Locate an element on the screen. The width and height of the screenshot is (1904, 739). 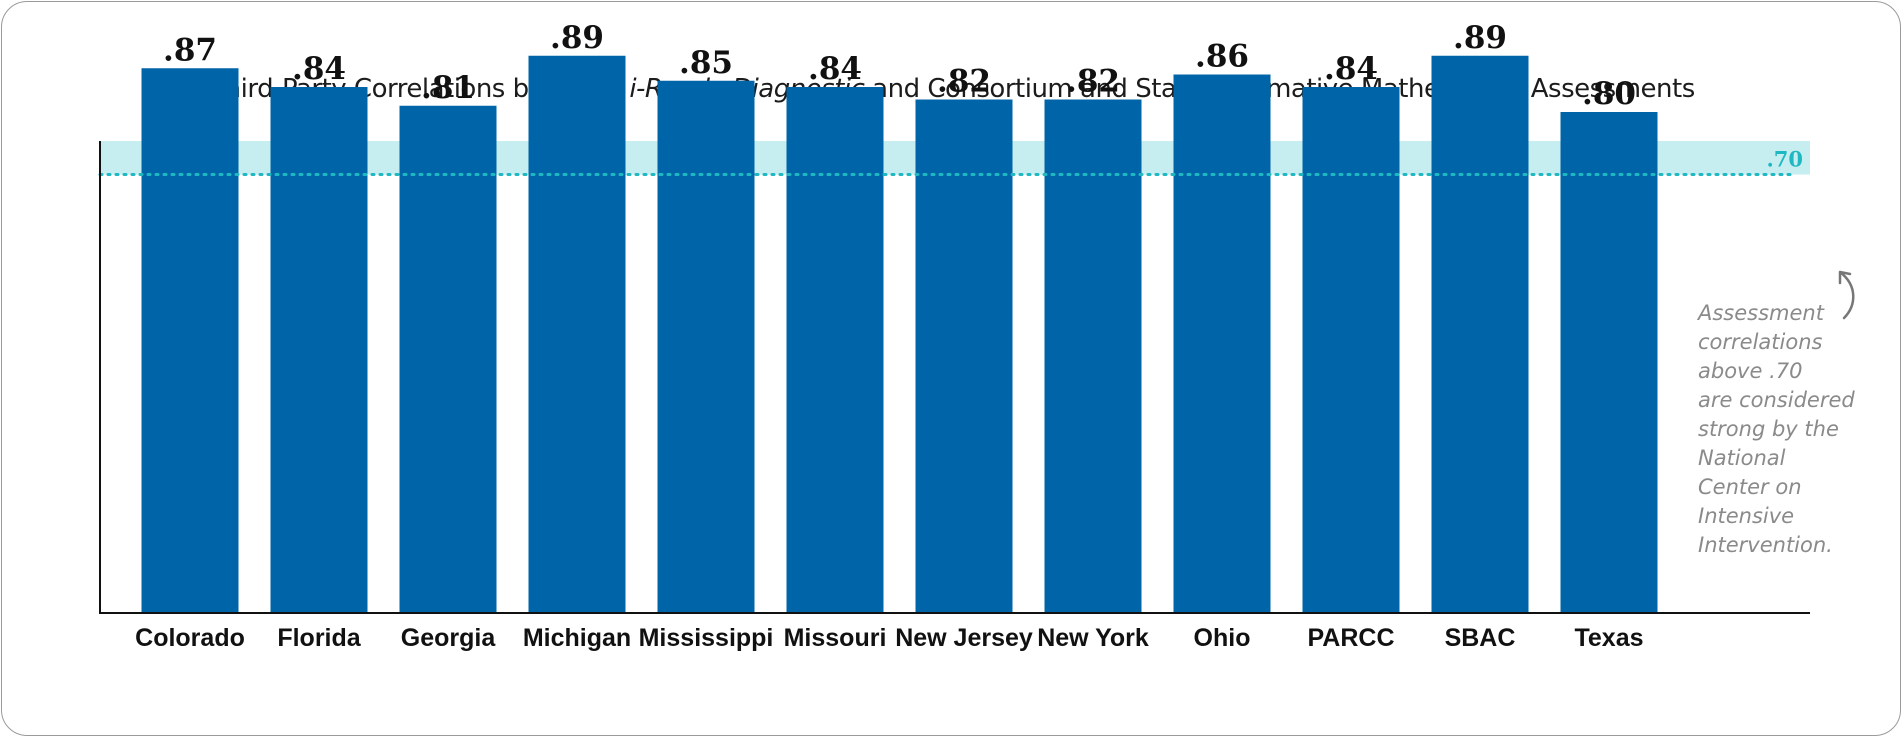
x-tick-label: New York is located at coordinates (1093, 638).